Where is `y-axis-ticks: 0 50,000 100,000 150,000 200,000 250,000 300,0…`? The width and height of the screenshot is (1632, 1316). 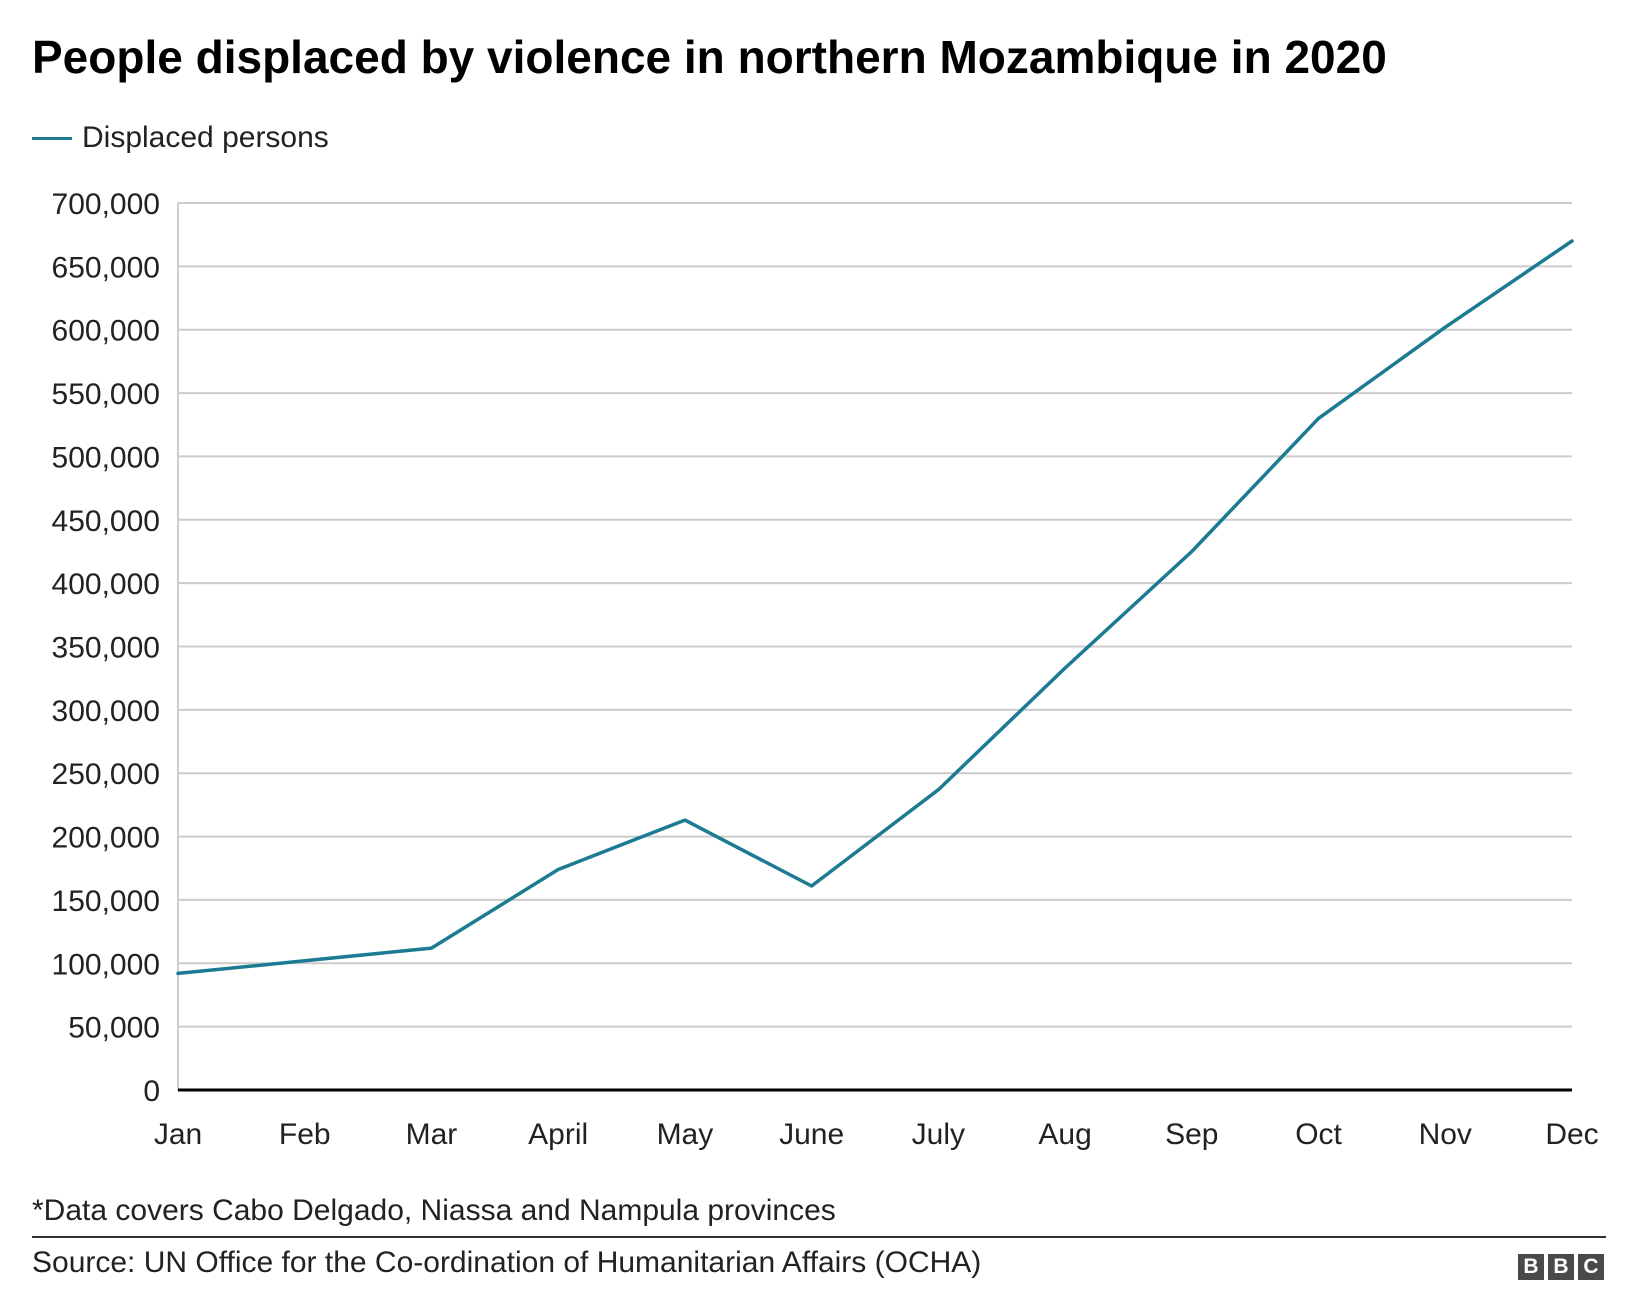 y-axis-ticks: 0 50,000 100,000 150,000 200,000 250,000 300,0… is located at coordinates (106, 648).